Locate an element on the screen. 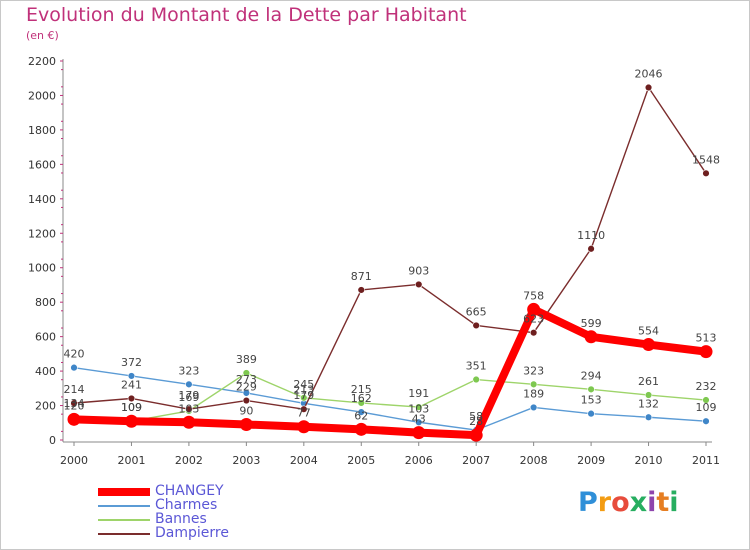 This screenshot has height=550, width=750. x-tick-label: 2010 is located at coordinates (649, 460).